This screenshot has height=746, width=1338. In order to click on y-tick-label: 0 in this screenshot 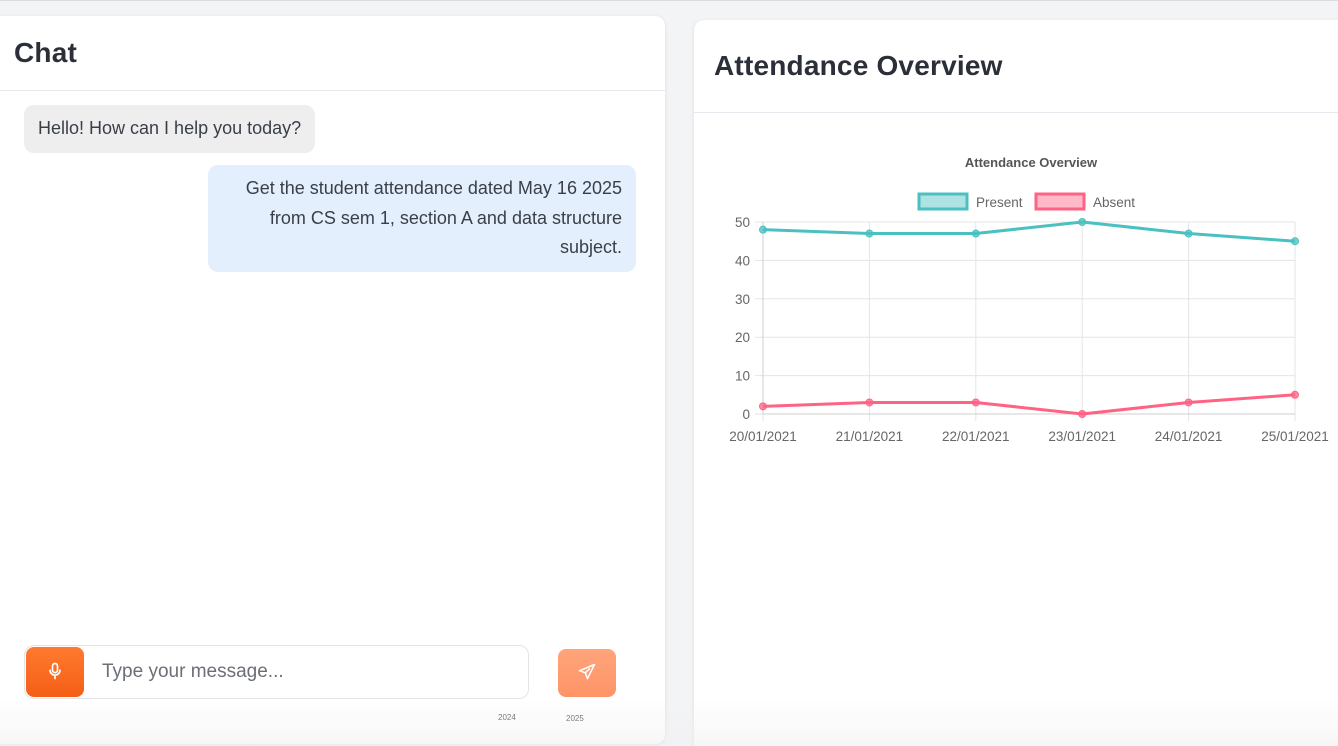, I will do `click(746, 414)`.